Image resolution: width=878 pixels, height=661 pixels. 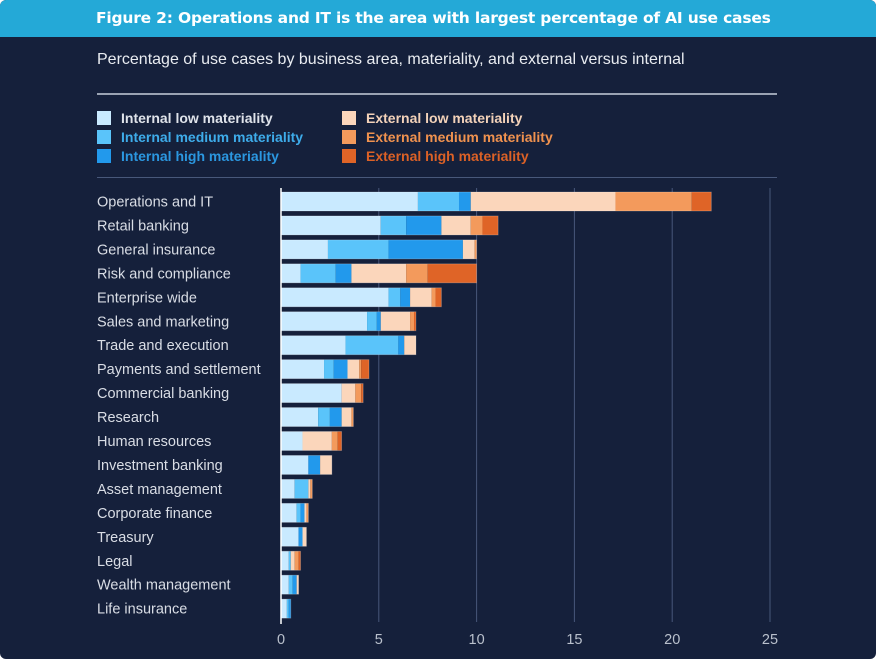 What do you see at coordinates (770, 640) in the screenshot?
I see `x-tick-label: 25` at bounding box center [770, 640].